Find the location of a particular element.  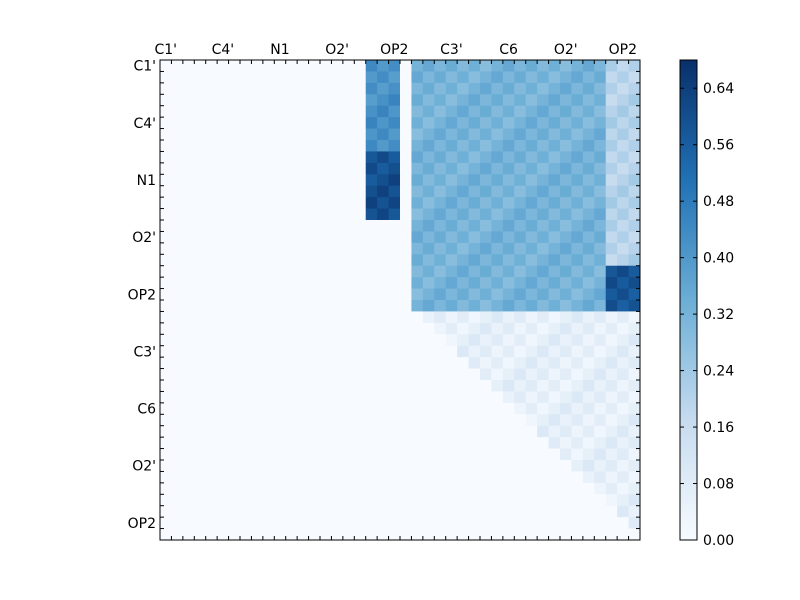

y-tick-label: O2' is located at coordinates (144, 238).